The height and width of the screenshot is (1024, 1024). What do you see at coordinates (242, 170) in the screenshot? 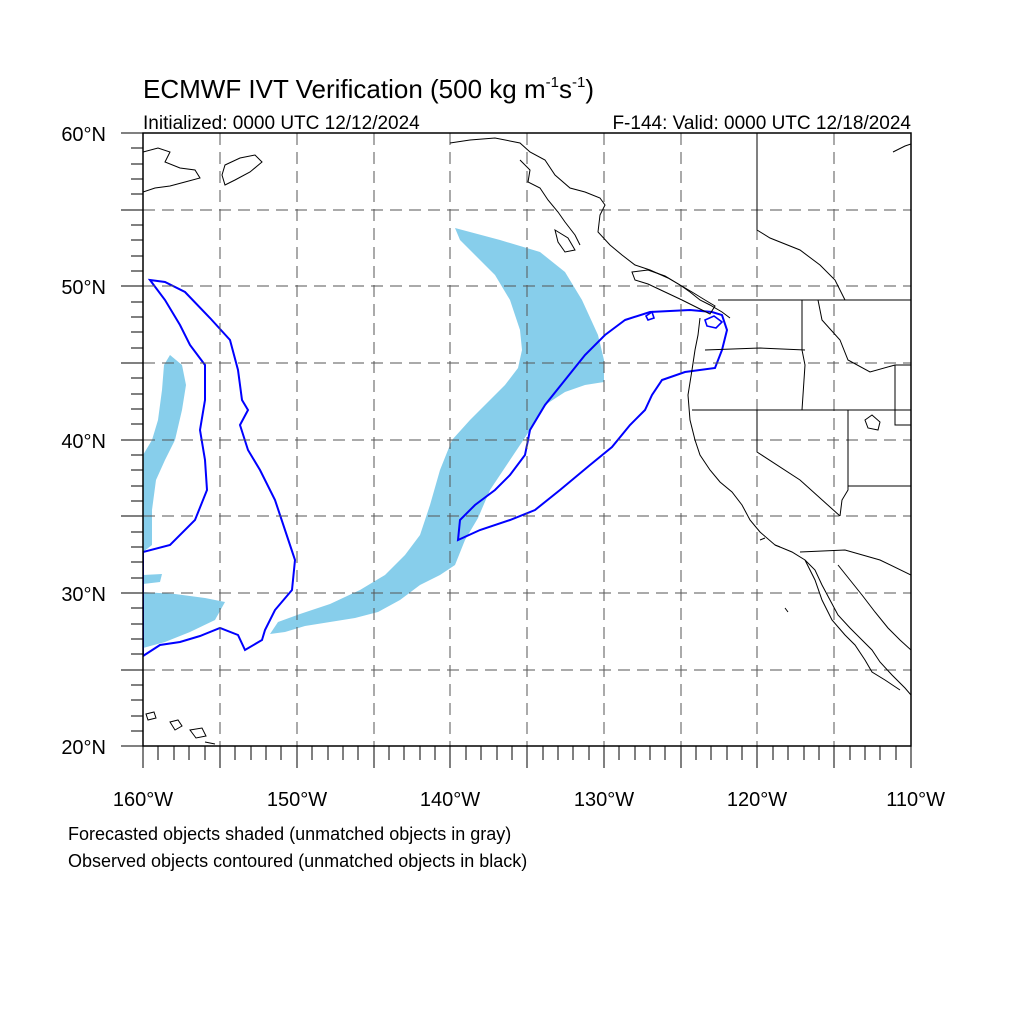
I see `kodiak-island` at bounding box center [242, 170].